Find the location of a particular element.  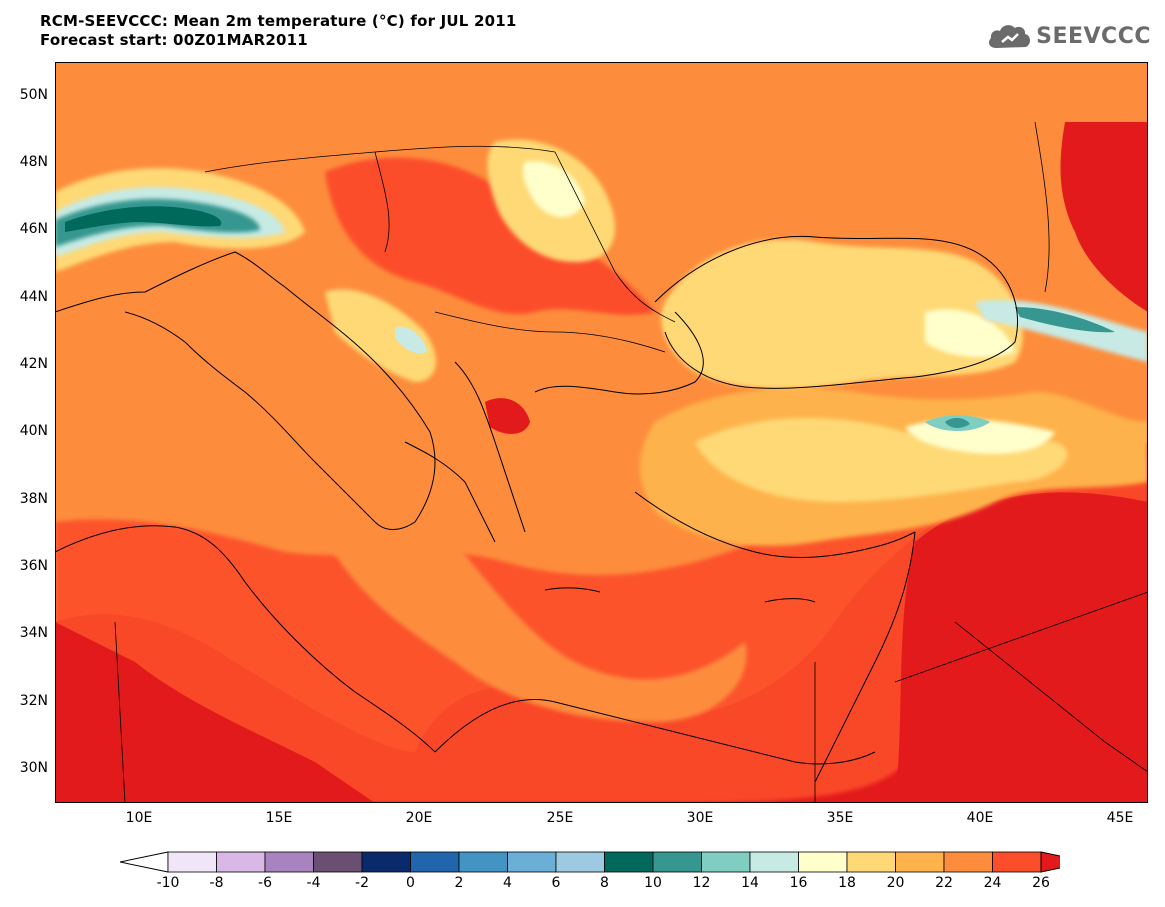

colorbar-tick-label: 8 is located at coordinates (604, 883).